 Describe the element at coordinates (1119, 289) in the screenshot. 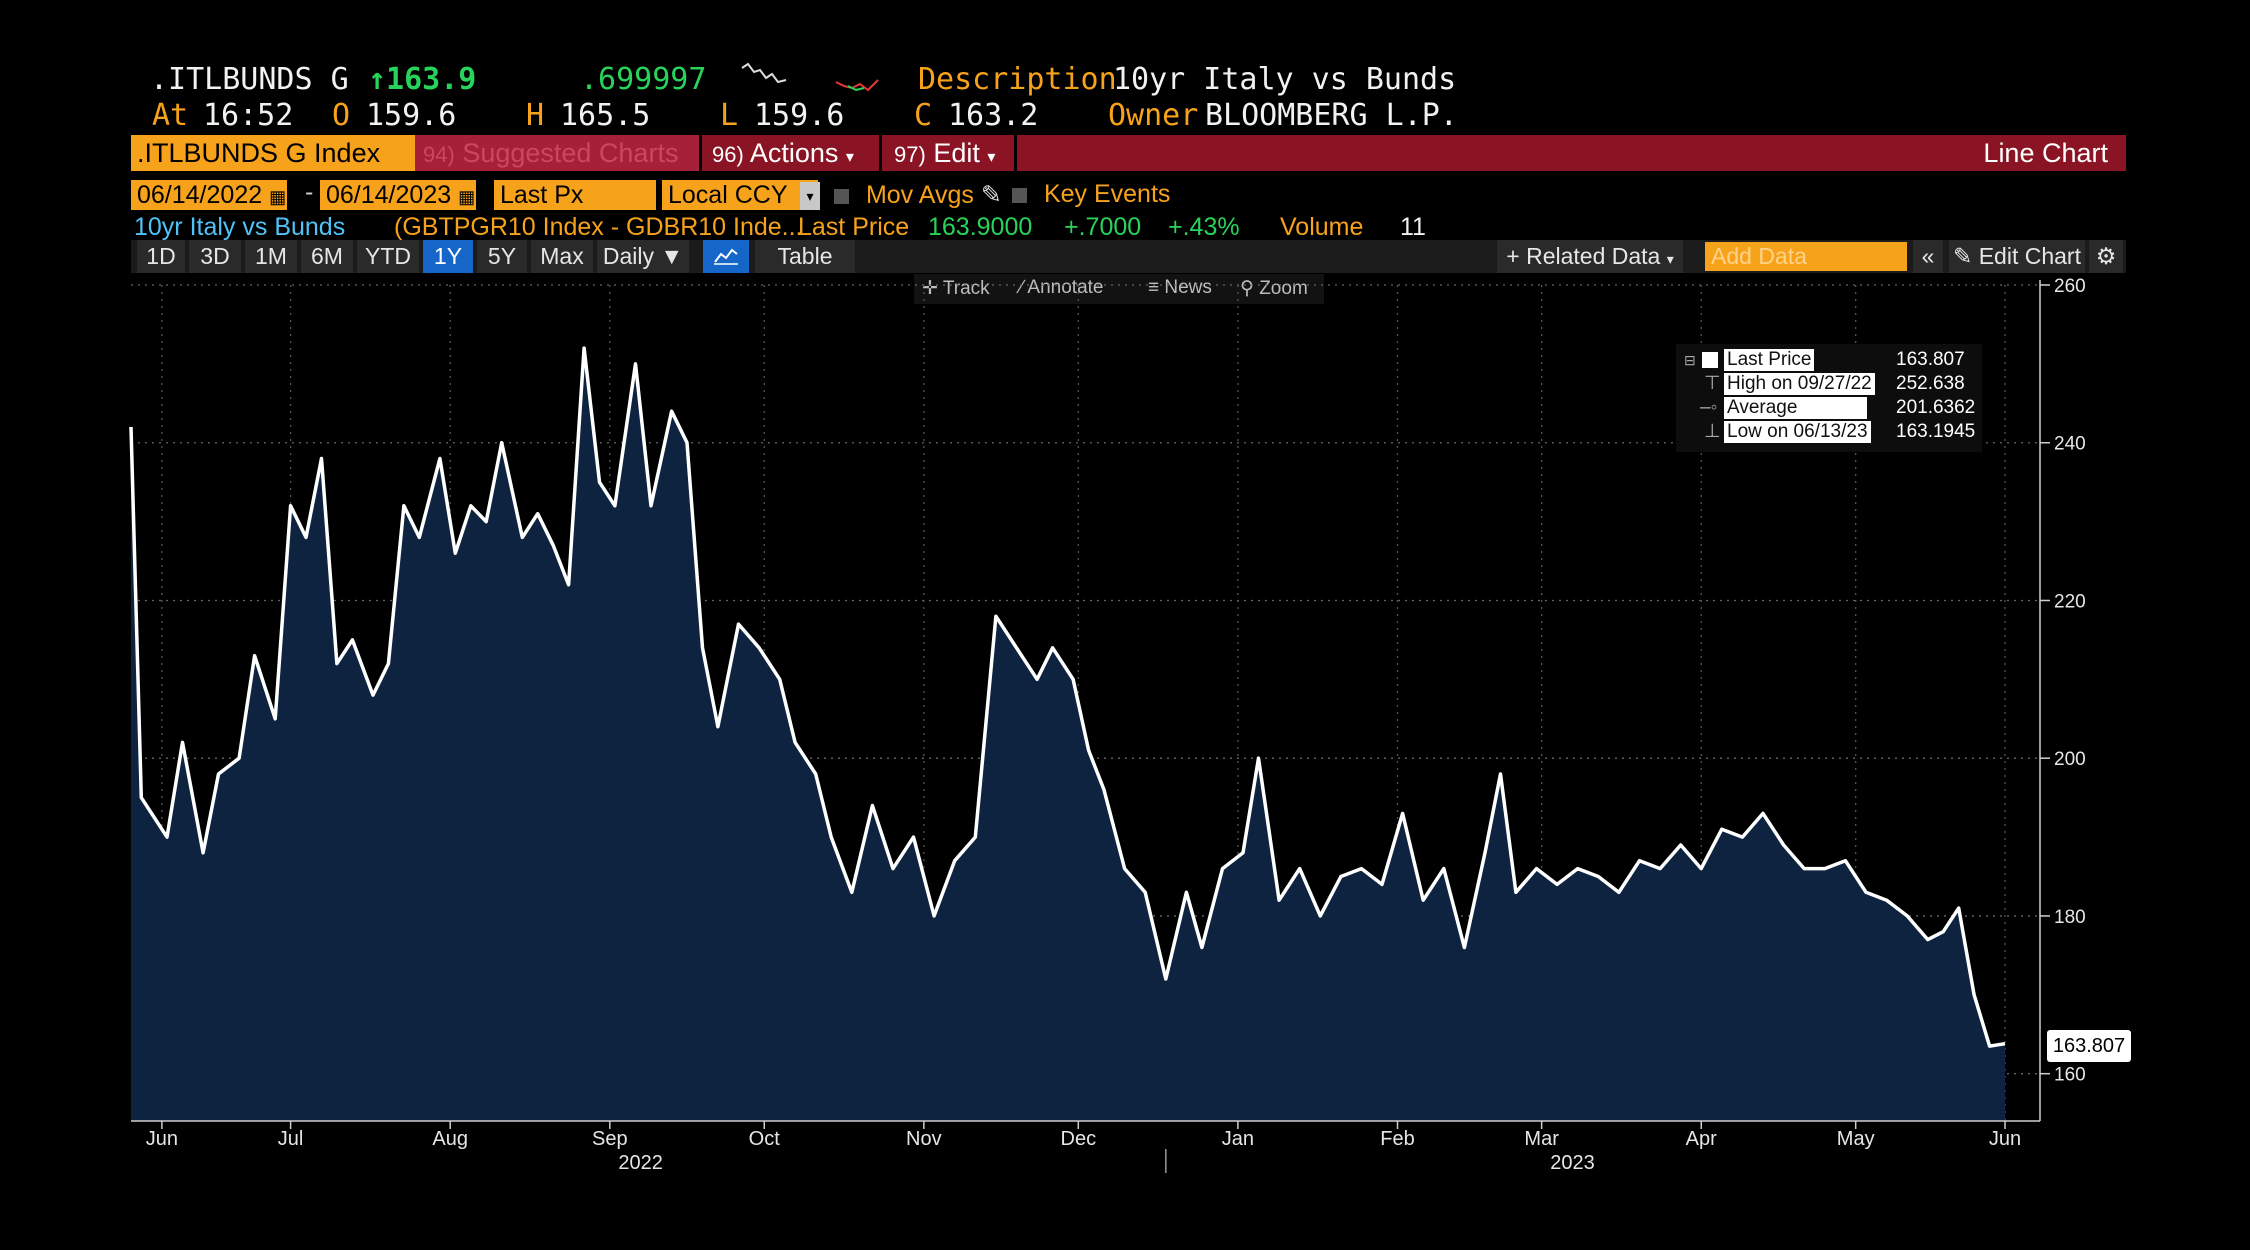

I see `chart-tools` at that location.